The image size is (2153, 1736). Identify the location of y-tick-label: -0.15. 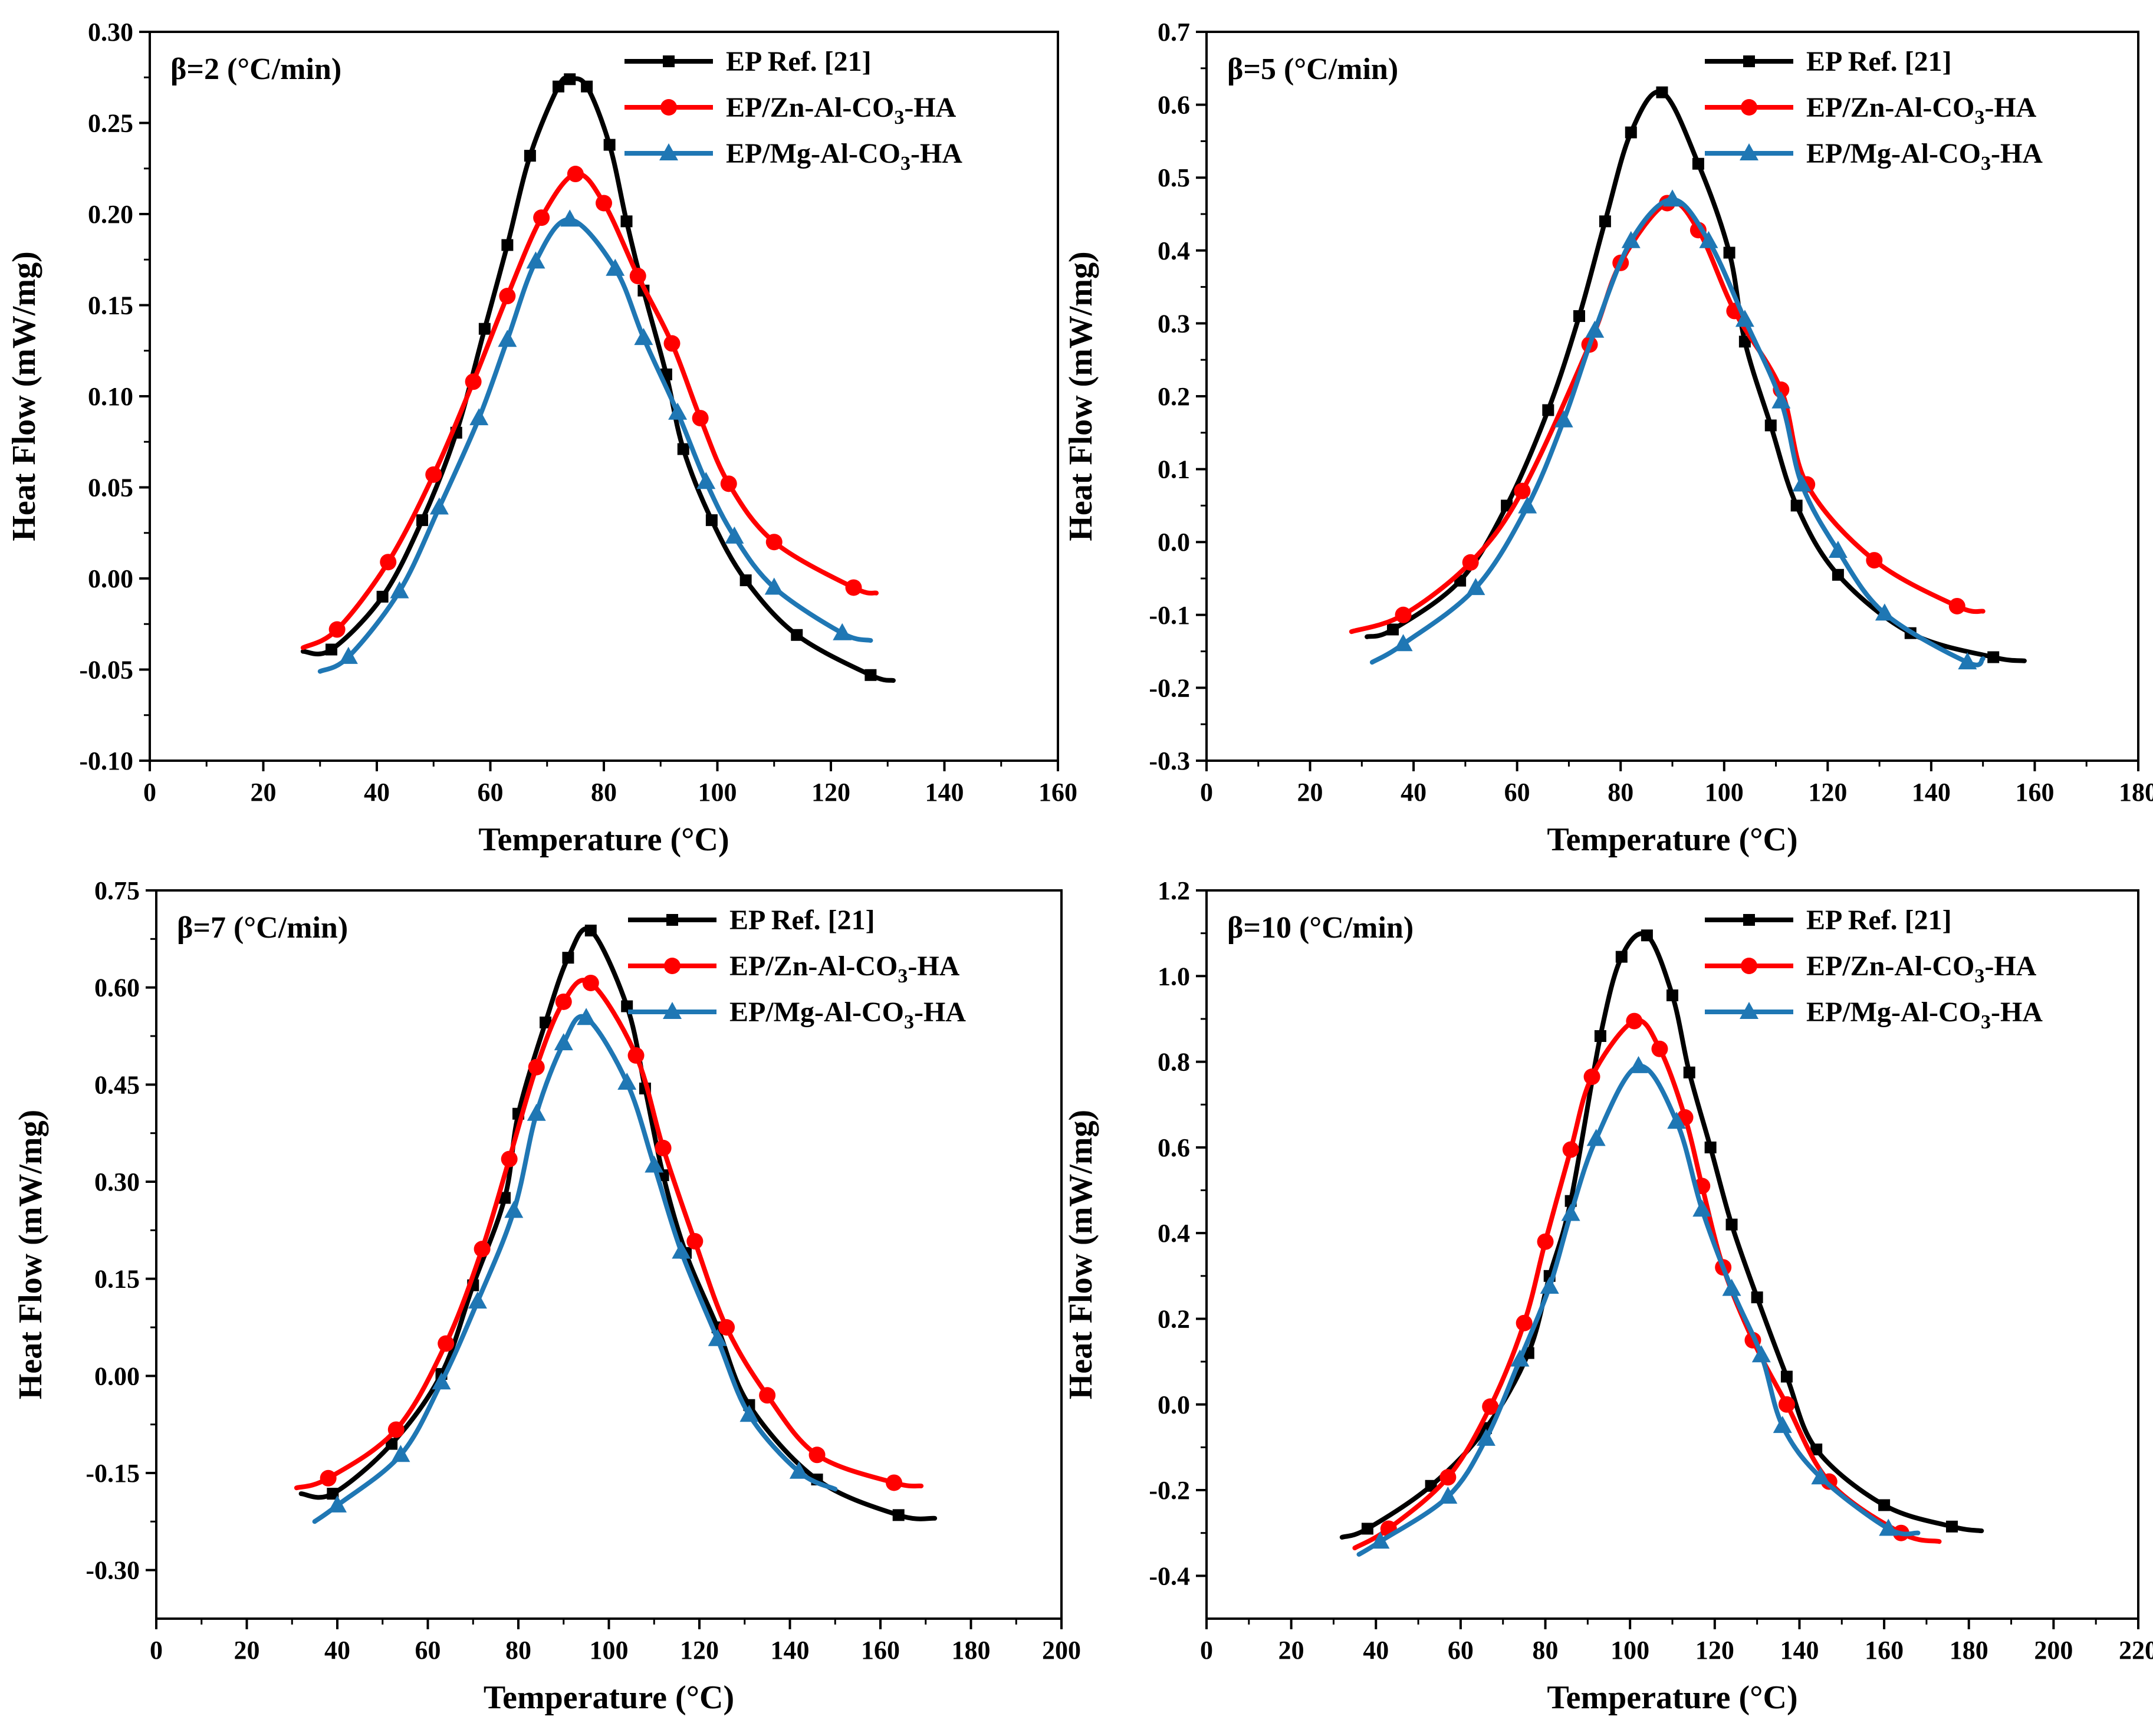
(113, 1473).